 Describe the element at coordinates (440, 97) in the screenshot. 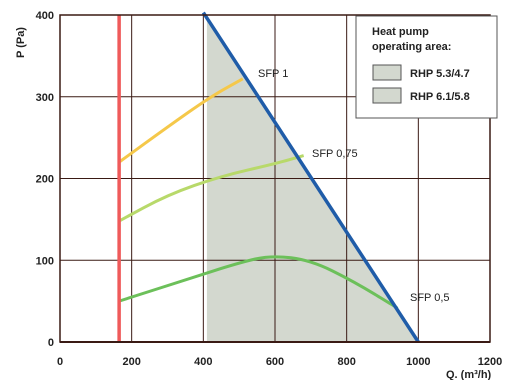

I see `legend-label-rhp-61: RHP 6.1/5.8` at that location.